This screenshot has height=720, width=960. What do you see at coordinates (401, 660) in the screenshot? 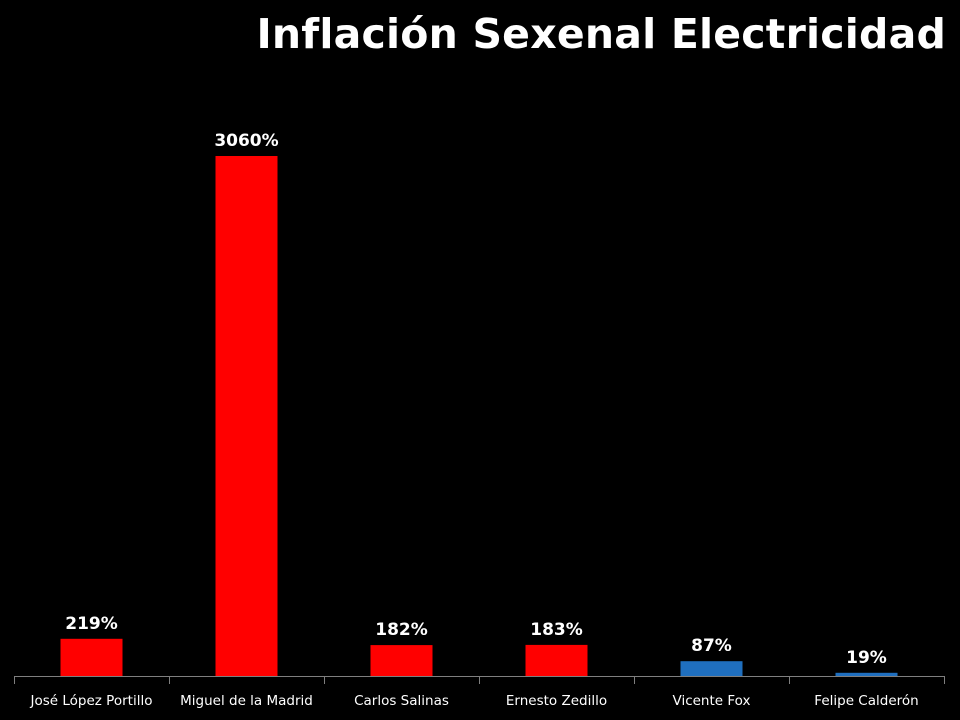
I see `bar-carlos-salinas` at bounding box center [401, 660].